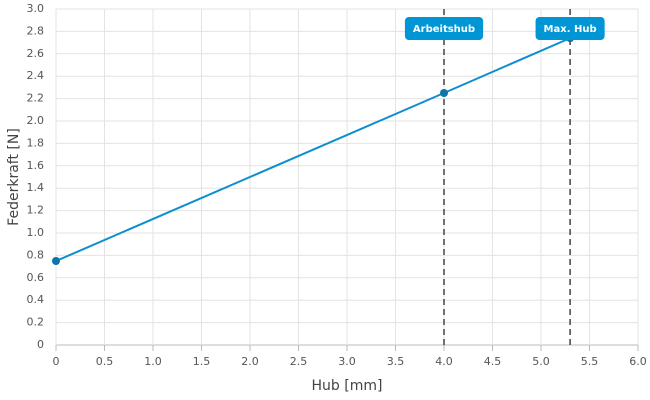 The width and height of the screenshot is (650, 400). I want to click on annotation-label: Max. Hub, so click(570, 28).